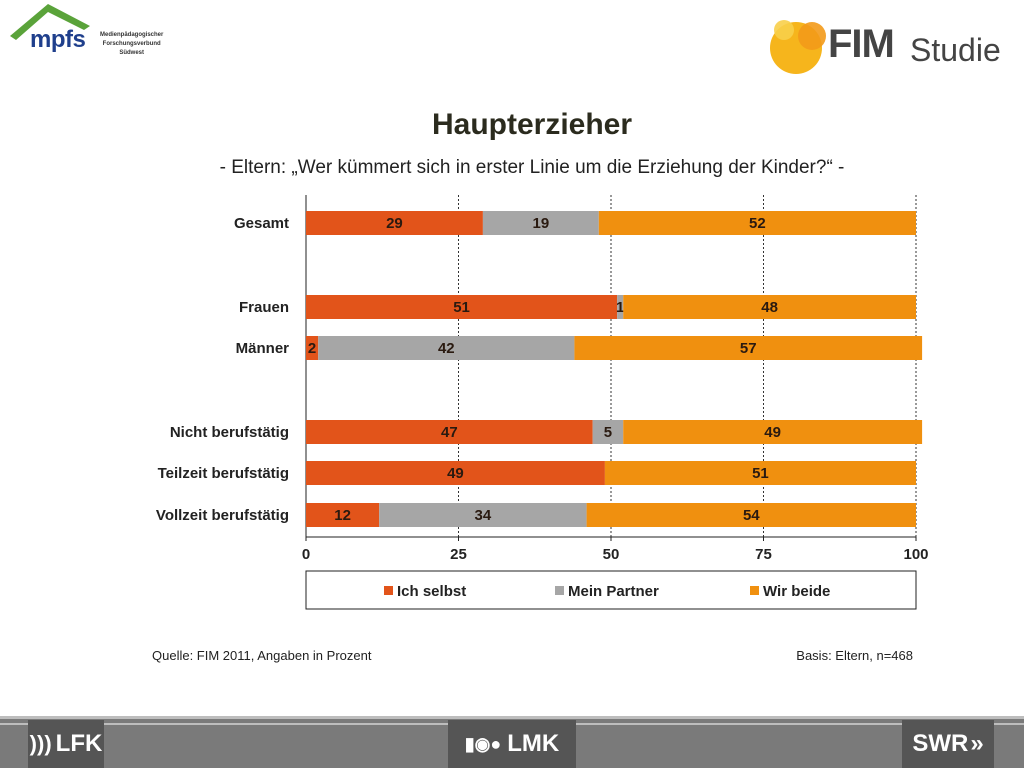  Describe the element at coordinates (763, 554) in the screenshot. I see `x-tick-label: 75` at that location.